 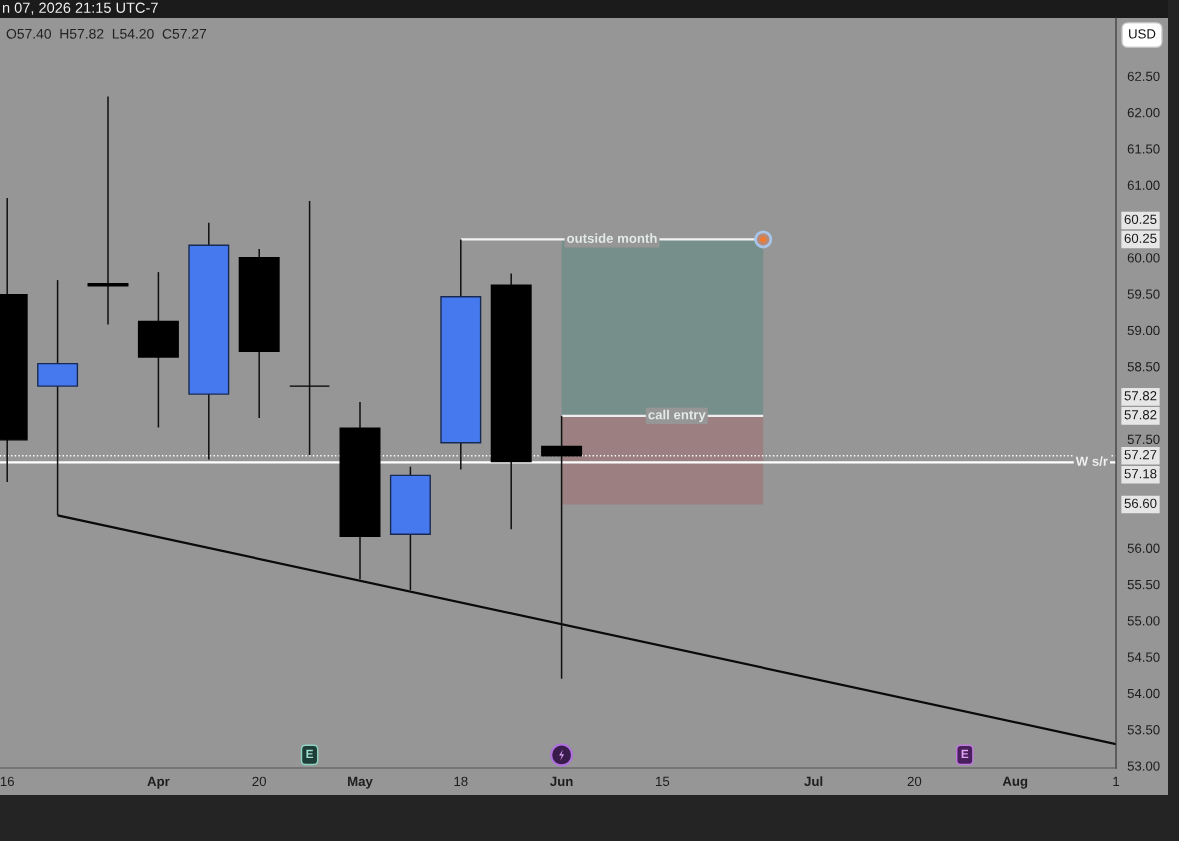 I want to click on y-tick-label: 56.00, so click(x=1143, y=548).